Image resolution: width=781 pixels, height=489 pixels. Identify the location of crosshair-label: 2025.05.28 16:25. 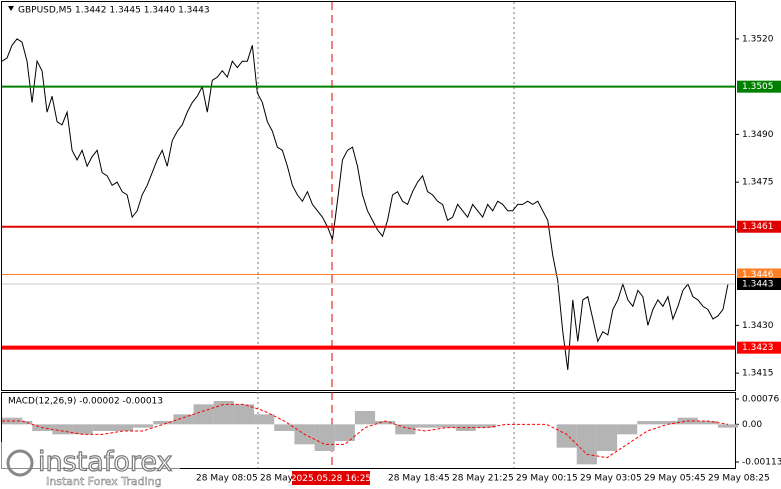
(331, 479).